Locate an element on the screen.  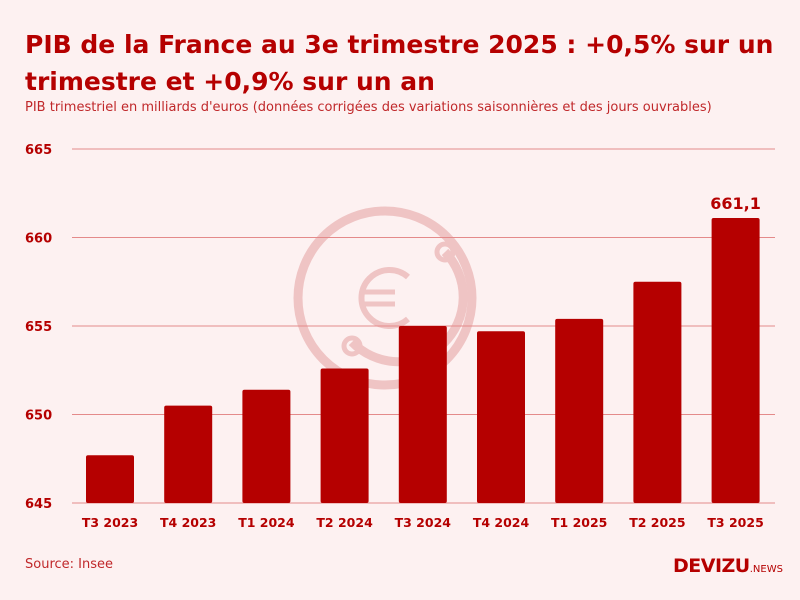
logo-suffix: .NEWS is located at coordinates (766, 569).